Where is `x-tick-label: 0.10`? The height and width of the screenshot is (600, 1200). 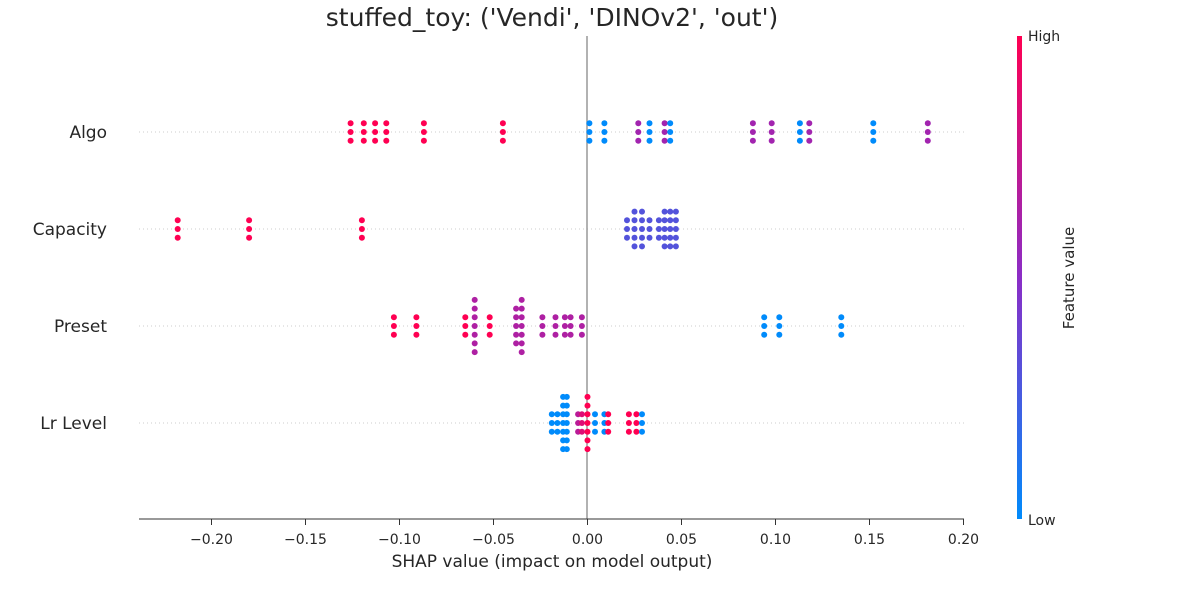 x-tick-label: 0.10 is located at coordinates (775, 540).